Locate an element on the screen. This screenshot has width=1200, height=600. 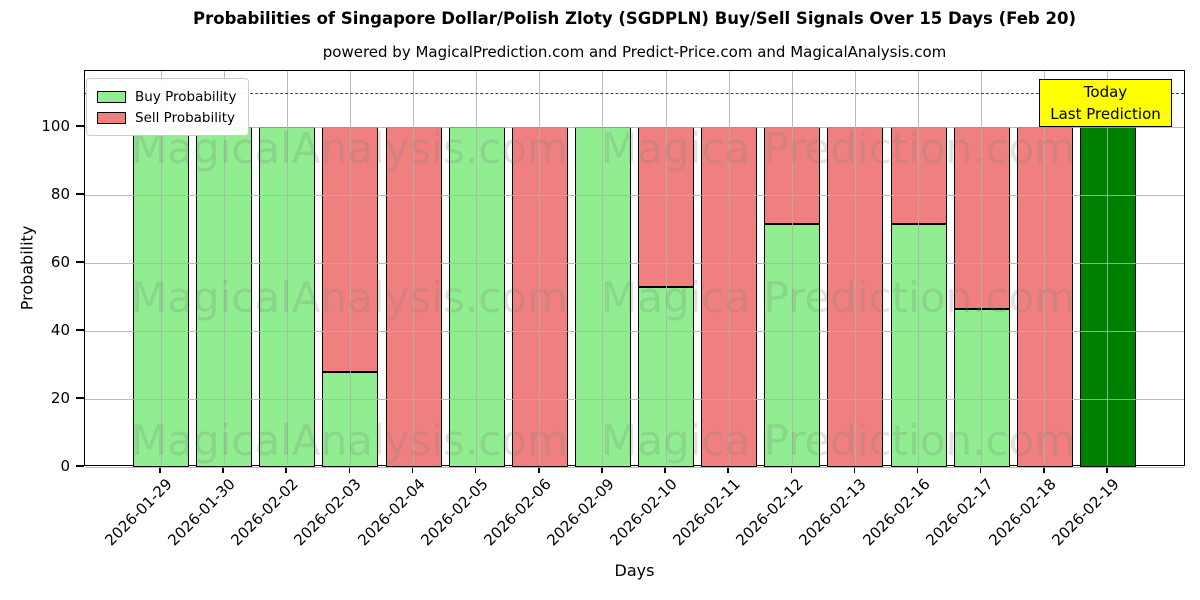
legend-swatch-buy is located at coordinates (111, 96).